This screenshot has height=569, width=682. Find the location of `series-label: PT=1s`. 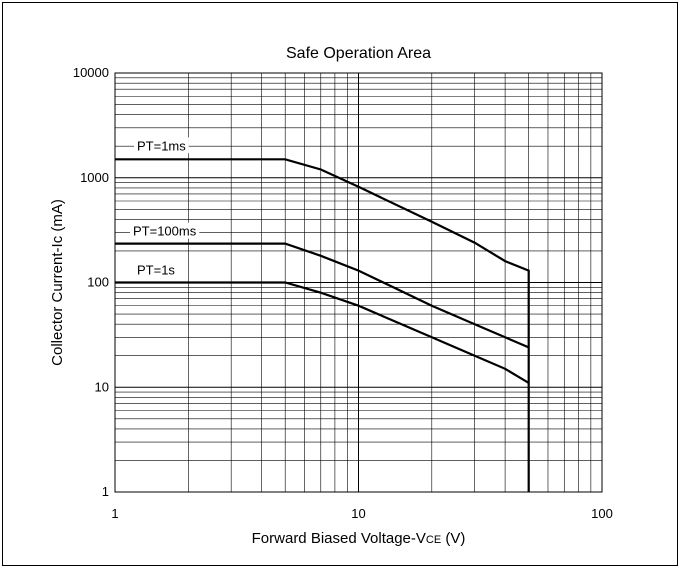

series-label: PT=1s is located at coordinates (156, 270).